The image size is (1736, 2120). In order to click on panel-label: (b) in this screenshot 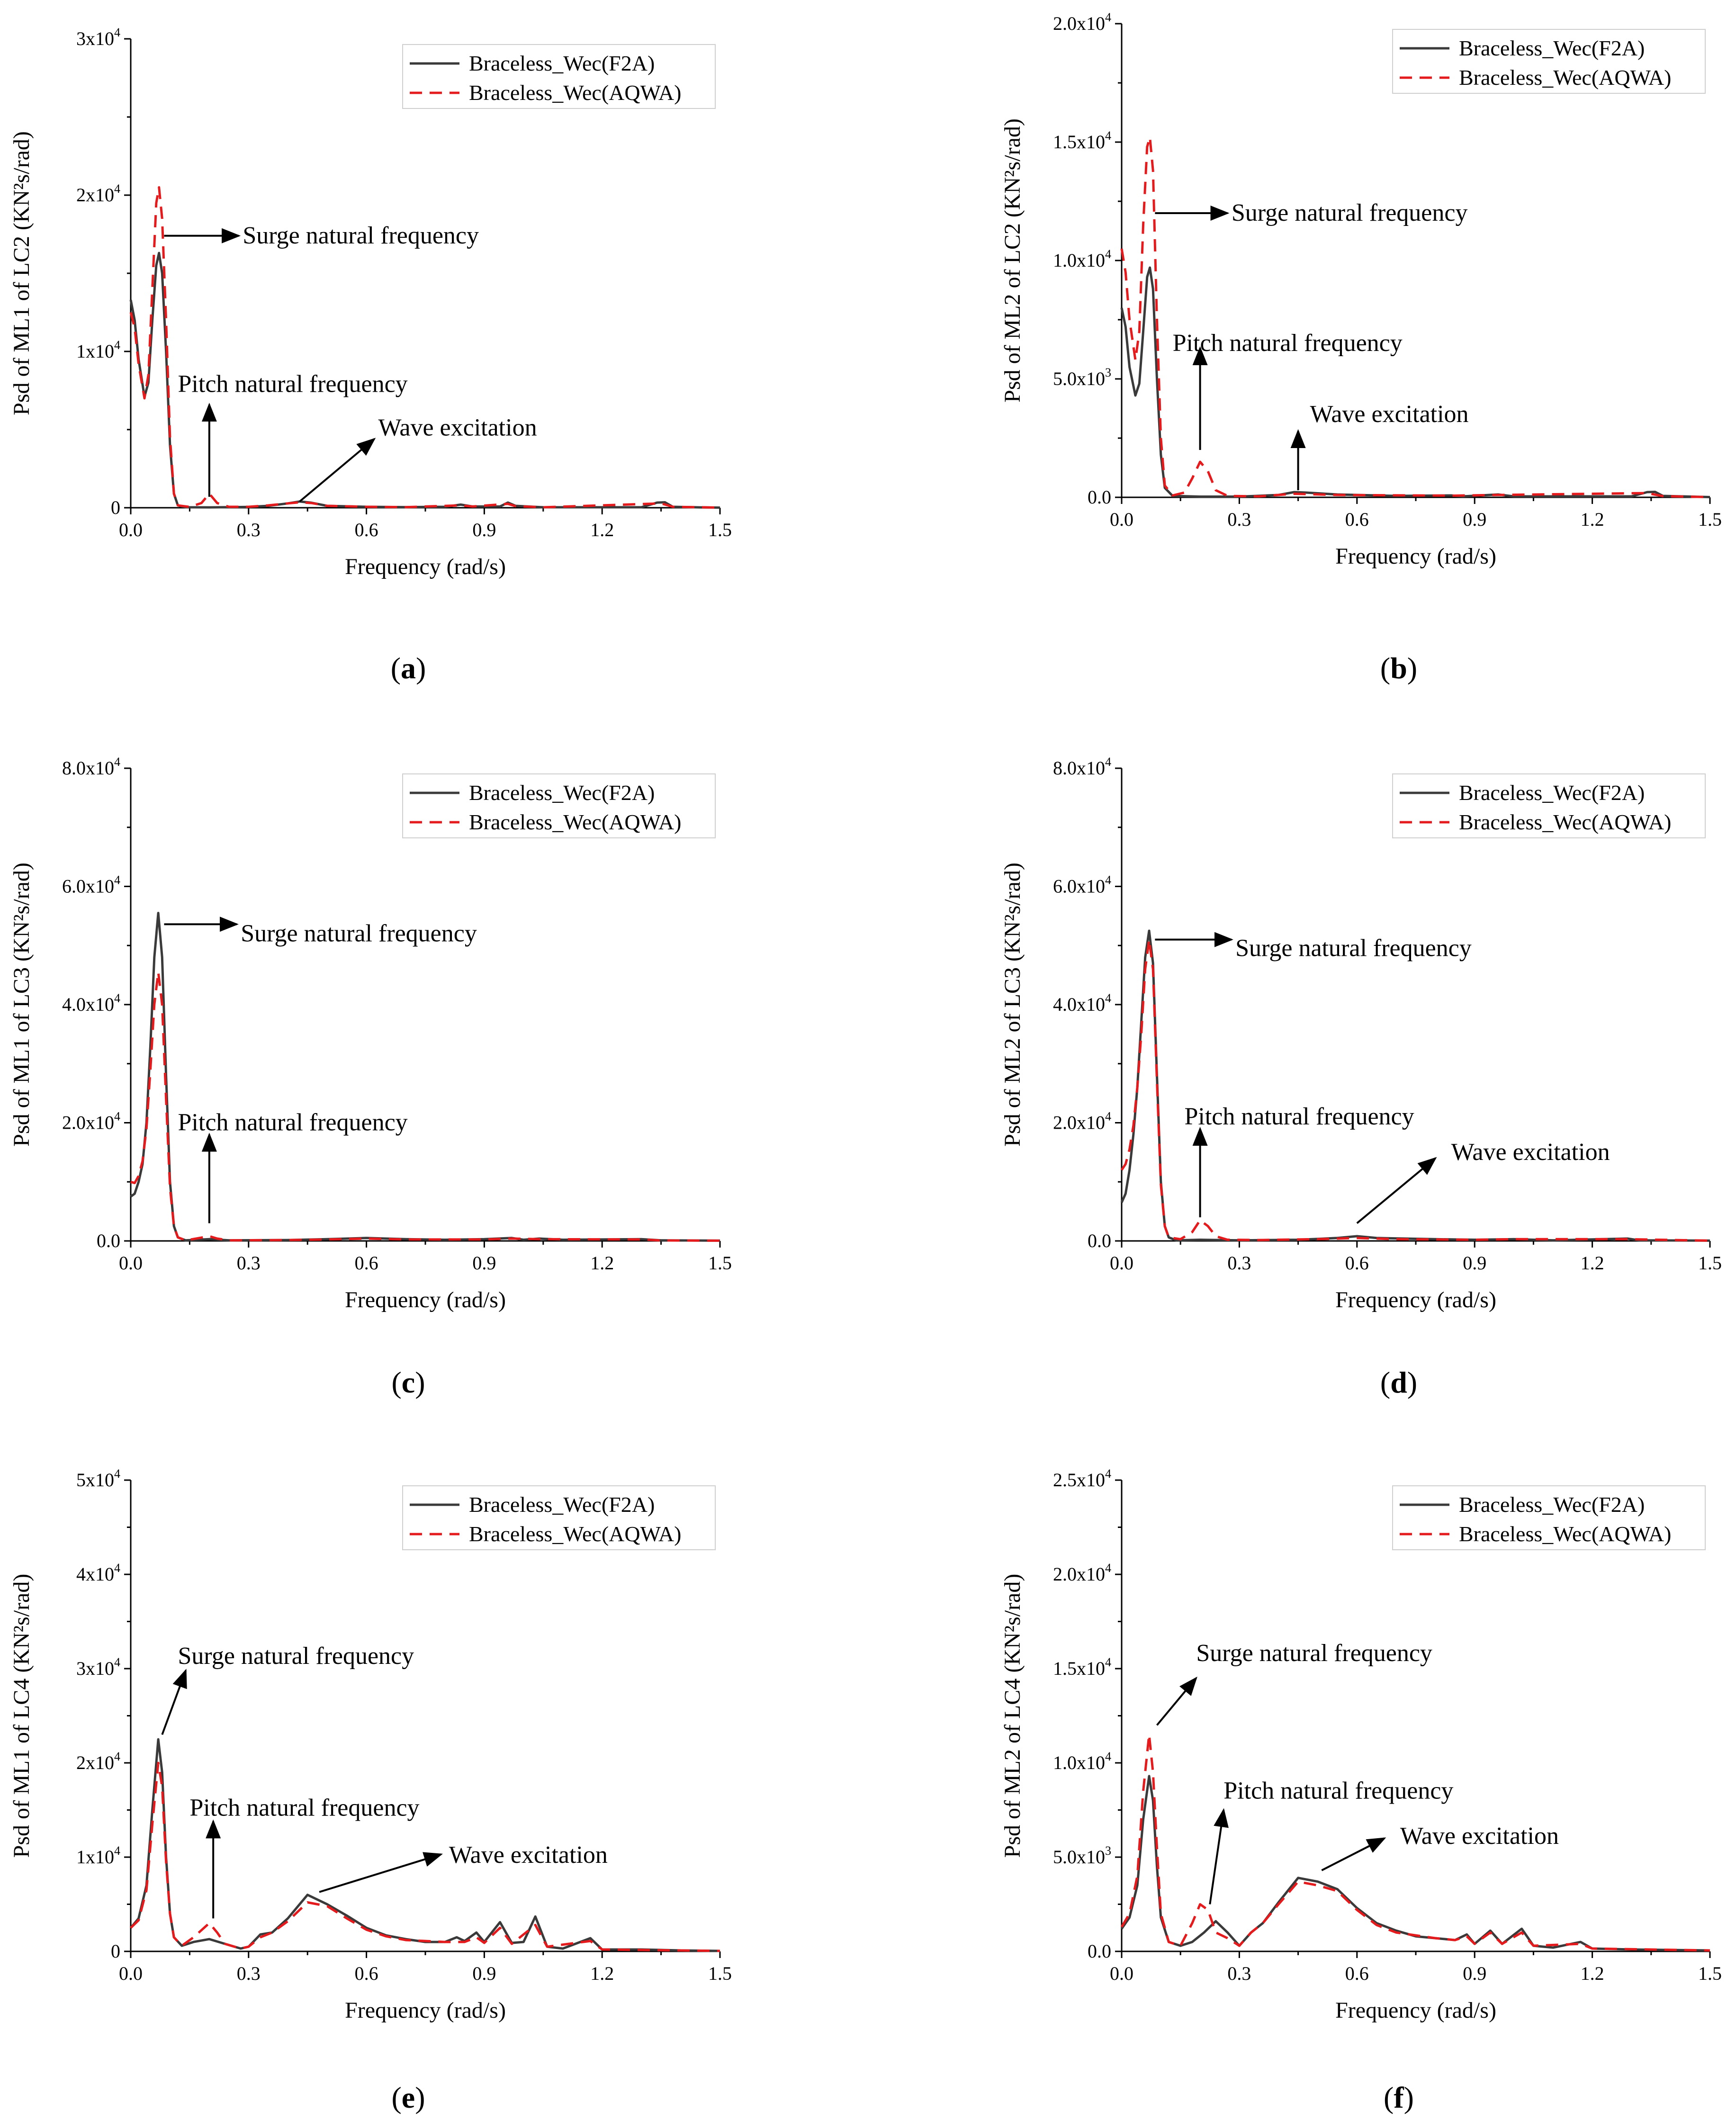, I will do `click(1398, 668)`.